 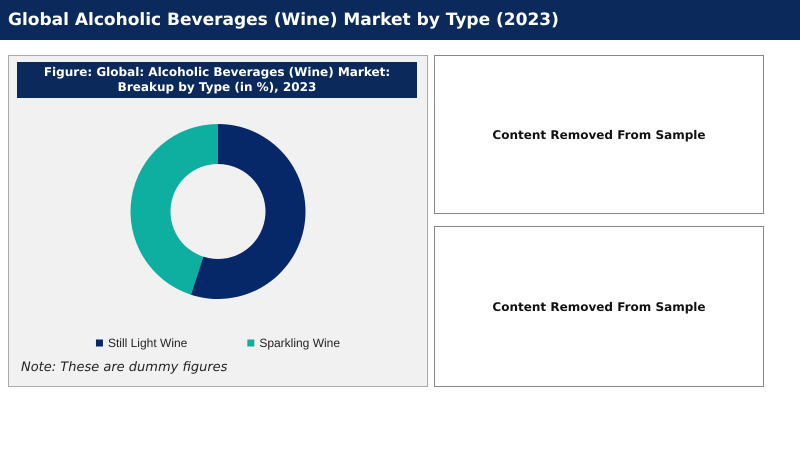 What do you see at coordinates (400, 20) in the screenshot?
I see `chart-title: Global Alcoholic Beverages (Wine) Market by Type (2023)` at bounding box center [400, 20].